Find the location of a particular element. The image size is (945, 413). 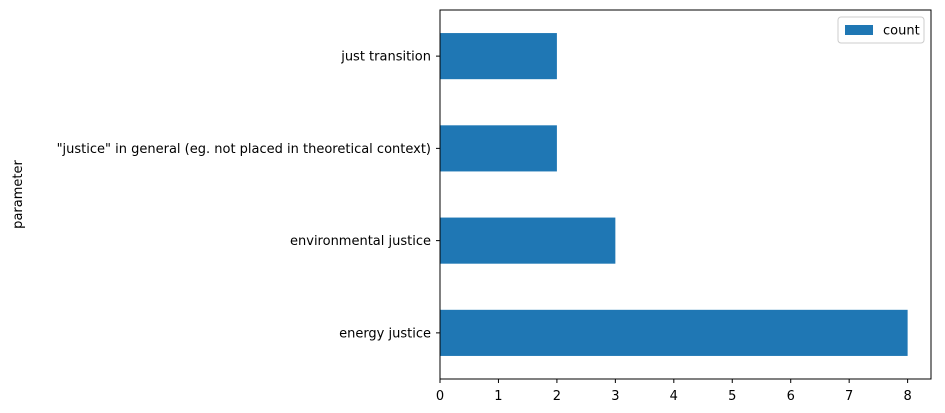

x-tick-label: 1 is located at coordinates (498, 396).